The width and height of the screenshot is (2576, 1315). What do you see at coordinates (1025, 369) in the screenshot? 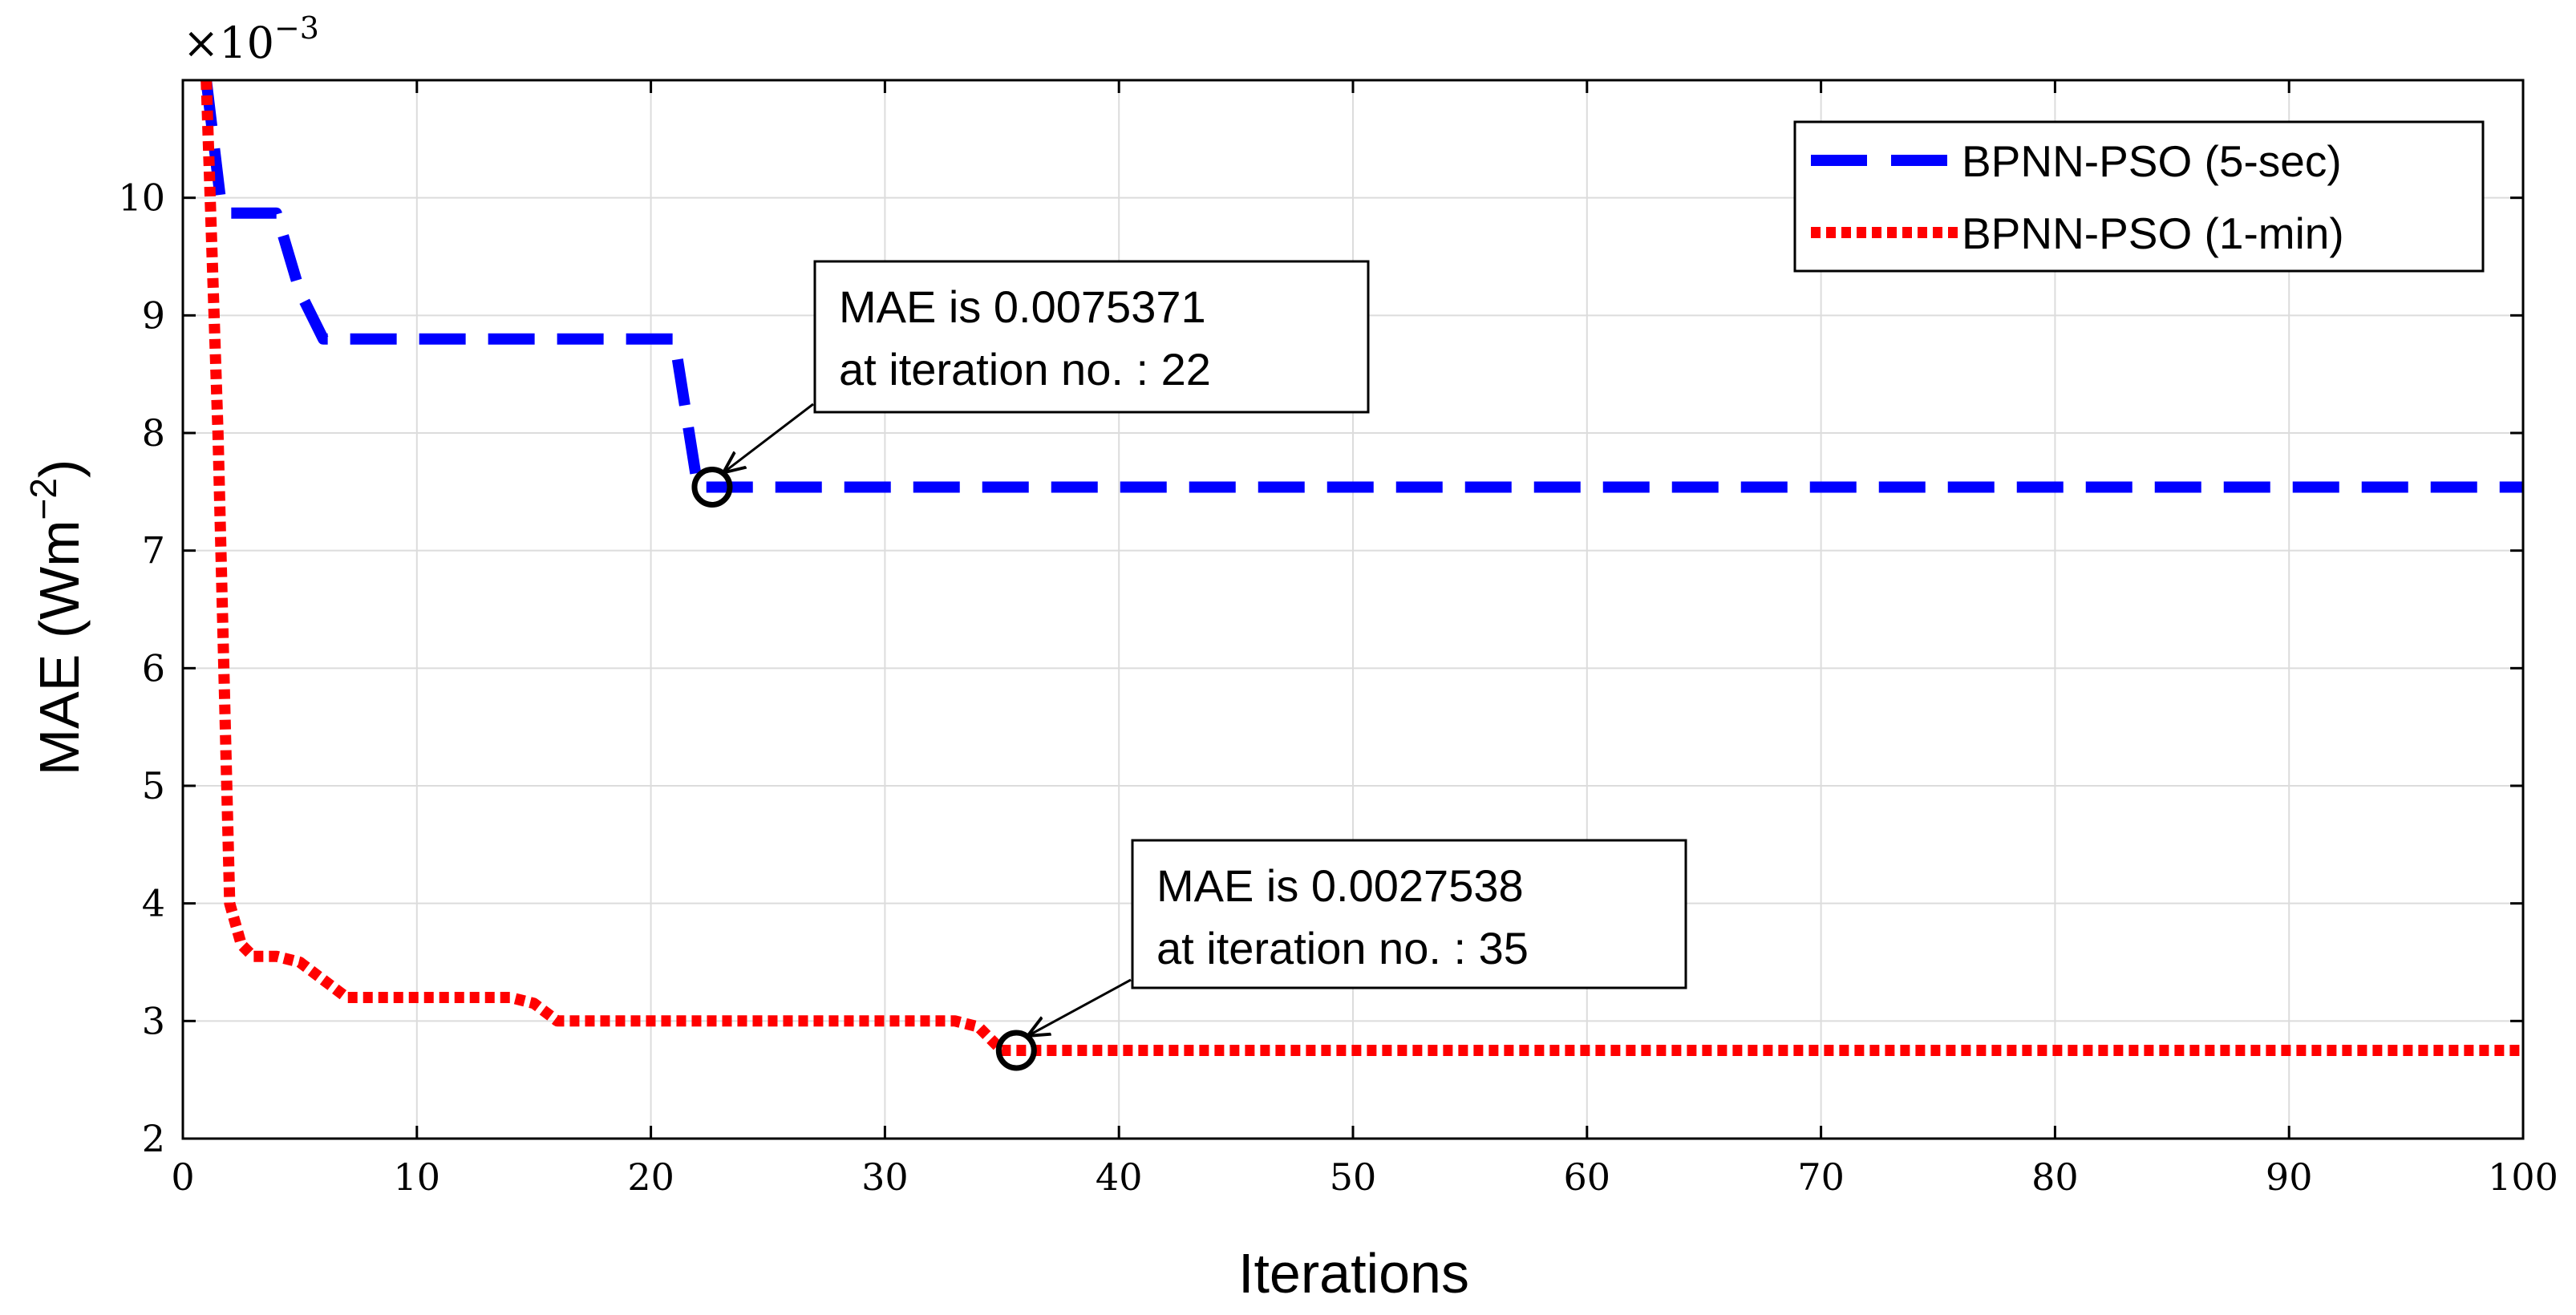
I see `annotation-line2: at iteration no. : 22` at bounding box center [1025, 369].